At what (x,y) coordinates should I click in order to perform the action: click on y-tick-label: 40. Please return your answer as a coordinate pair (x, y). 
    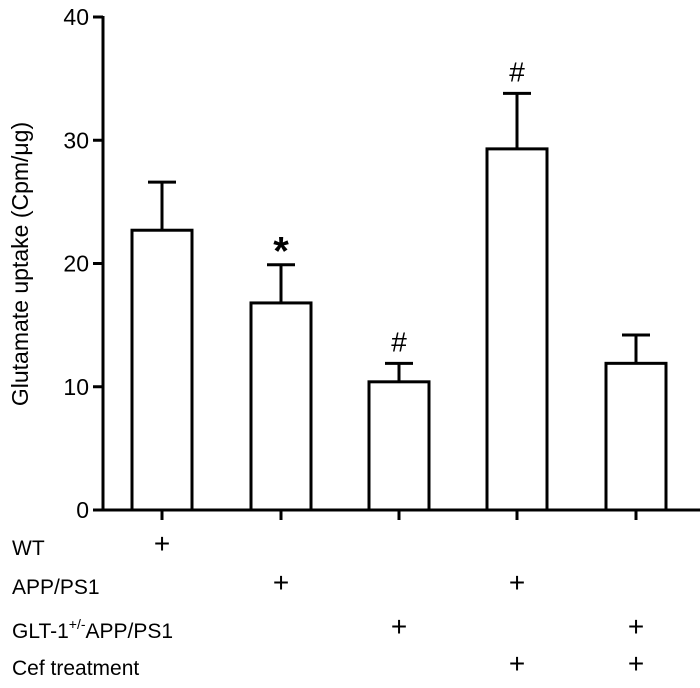
    Looking at the image, I should click on (76, 17).